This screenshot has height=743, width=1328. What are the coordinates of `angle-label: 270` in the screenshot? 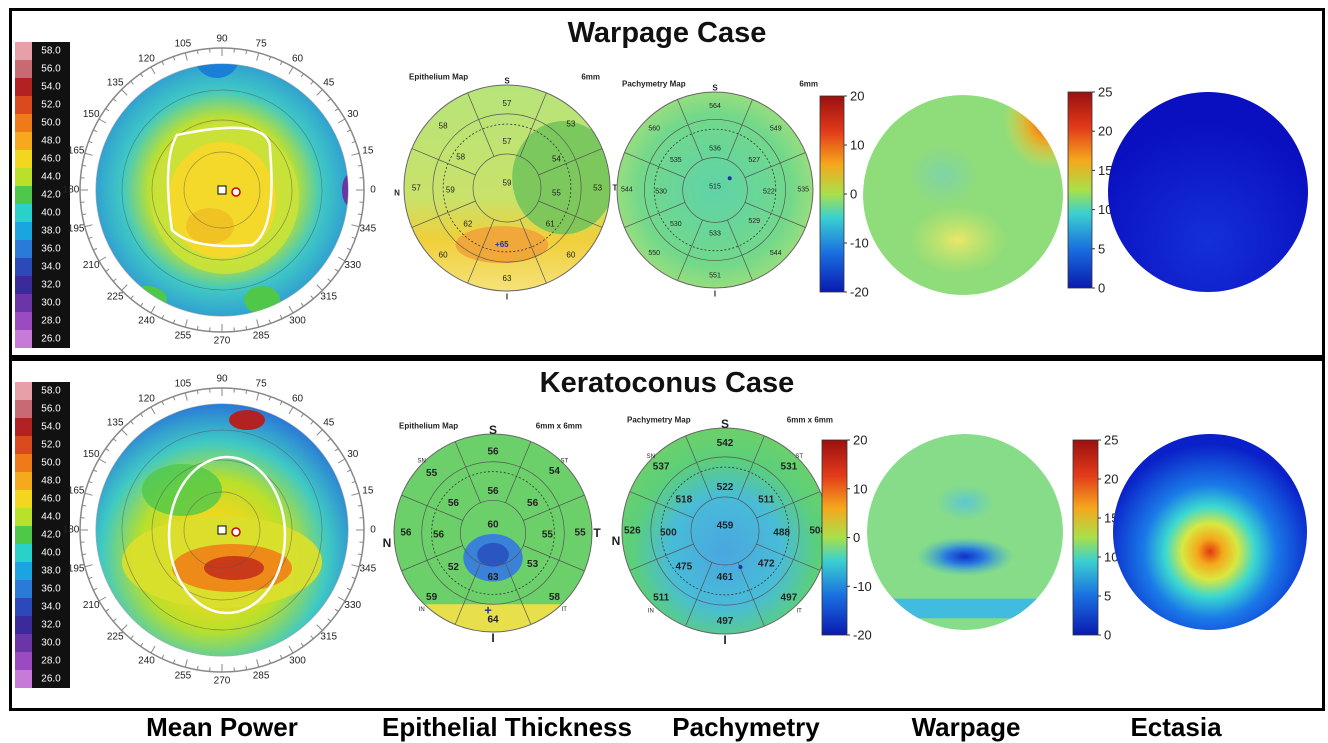 It's located at (222, 681).